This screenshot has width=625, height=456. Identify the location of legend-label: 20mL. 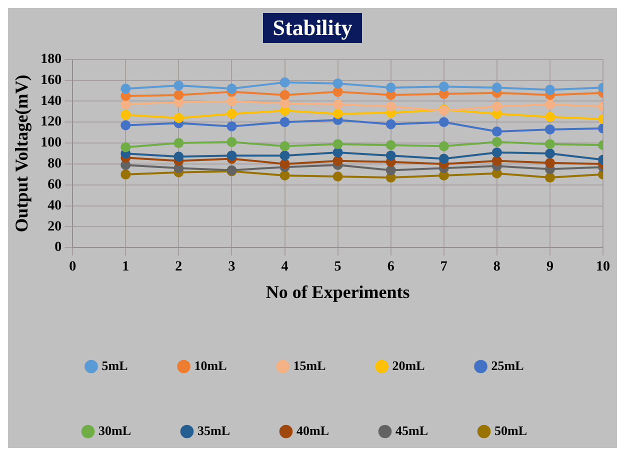
(409, 365).